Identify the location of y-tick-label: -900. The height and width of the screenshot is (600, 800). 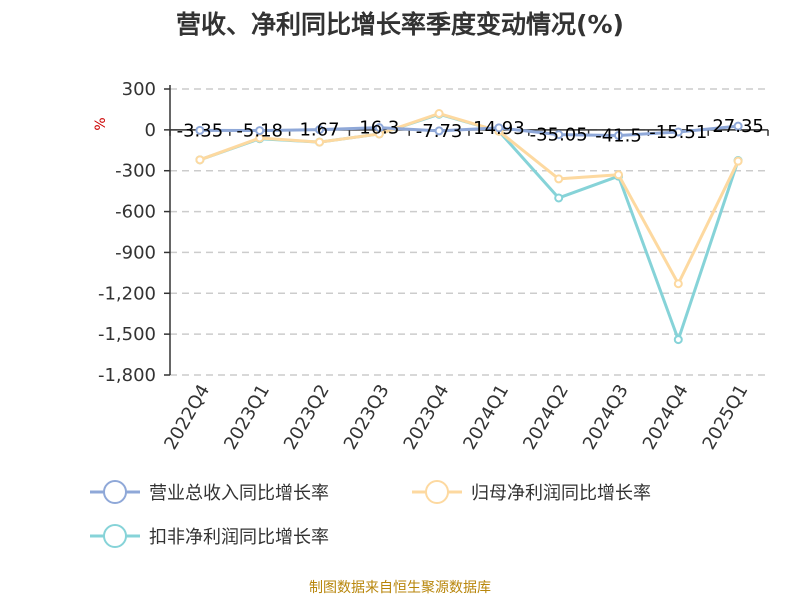
(135, 252).